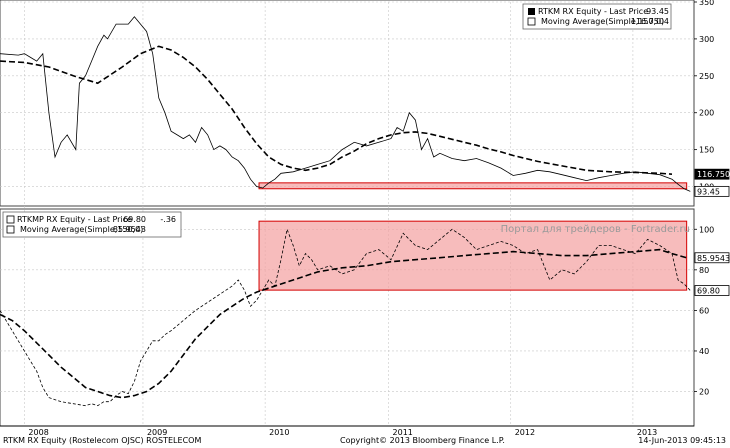  I want to click on top-legend-entry-2-label: Moving Average(Simple,150,0), so click(602, 21).